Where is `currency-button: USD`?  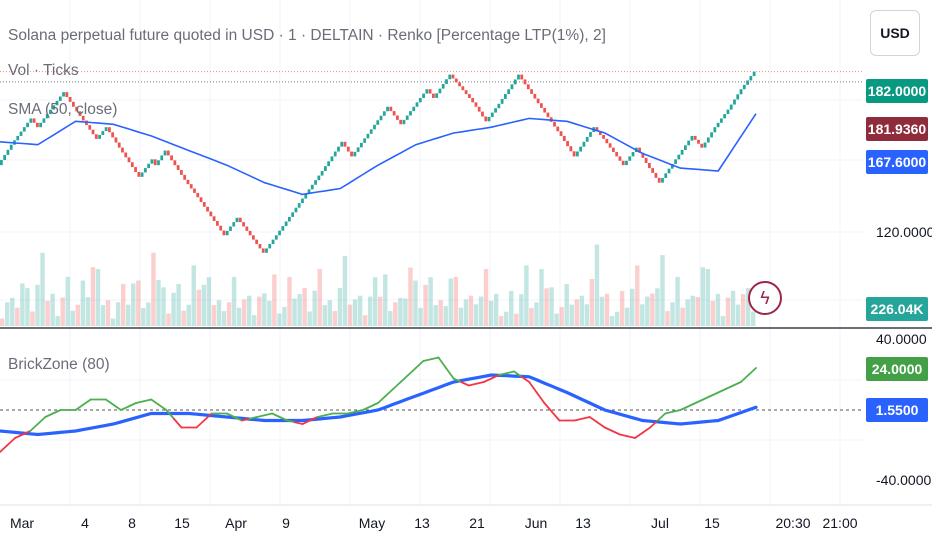 currency-button: USD is located at coordinates (895, 33).